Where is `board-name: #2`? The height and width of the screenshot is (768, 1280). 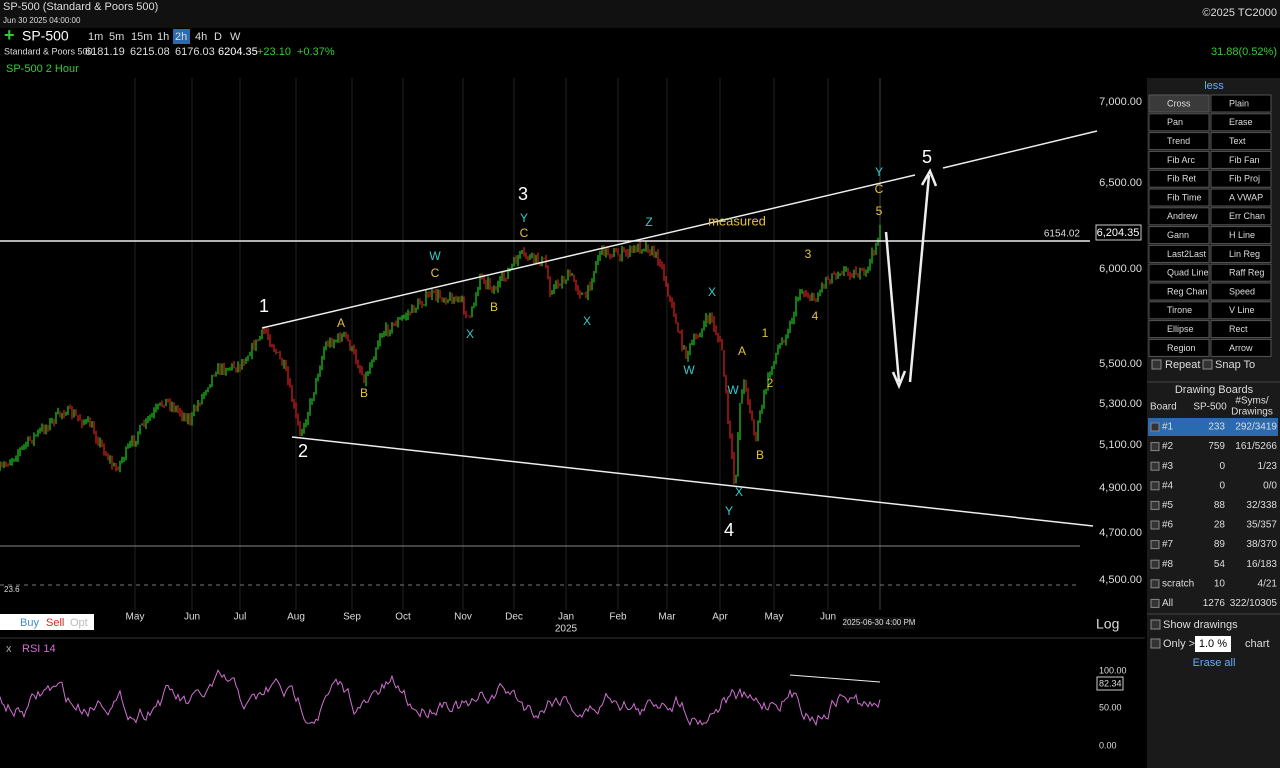
board-name: #2 is located at coordinates (1168, 446).